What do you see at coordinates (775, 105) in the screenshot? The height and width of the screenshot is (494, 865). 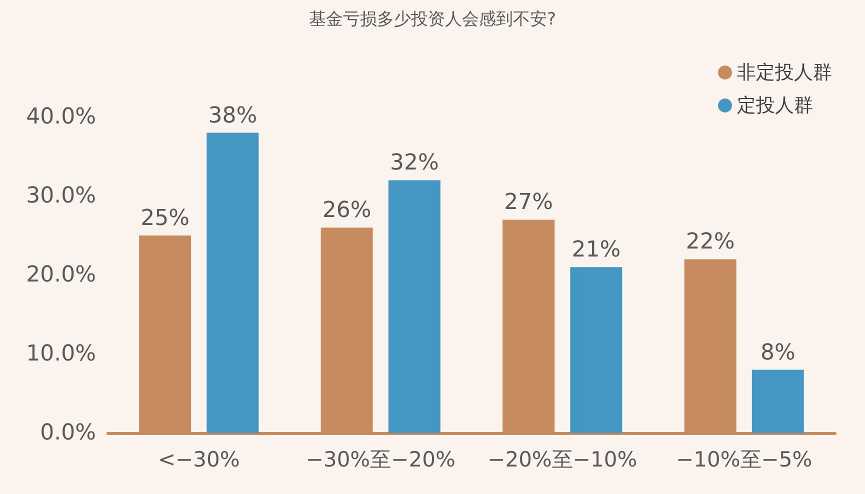 I see `legend-label: 定投人群` at bounding box center [775, 105].